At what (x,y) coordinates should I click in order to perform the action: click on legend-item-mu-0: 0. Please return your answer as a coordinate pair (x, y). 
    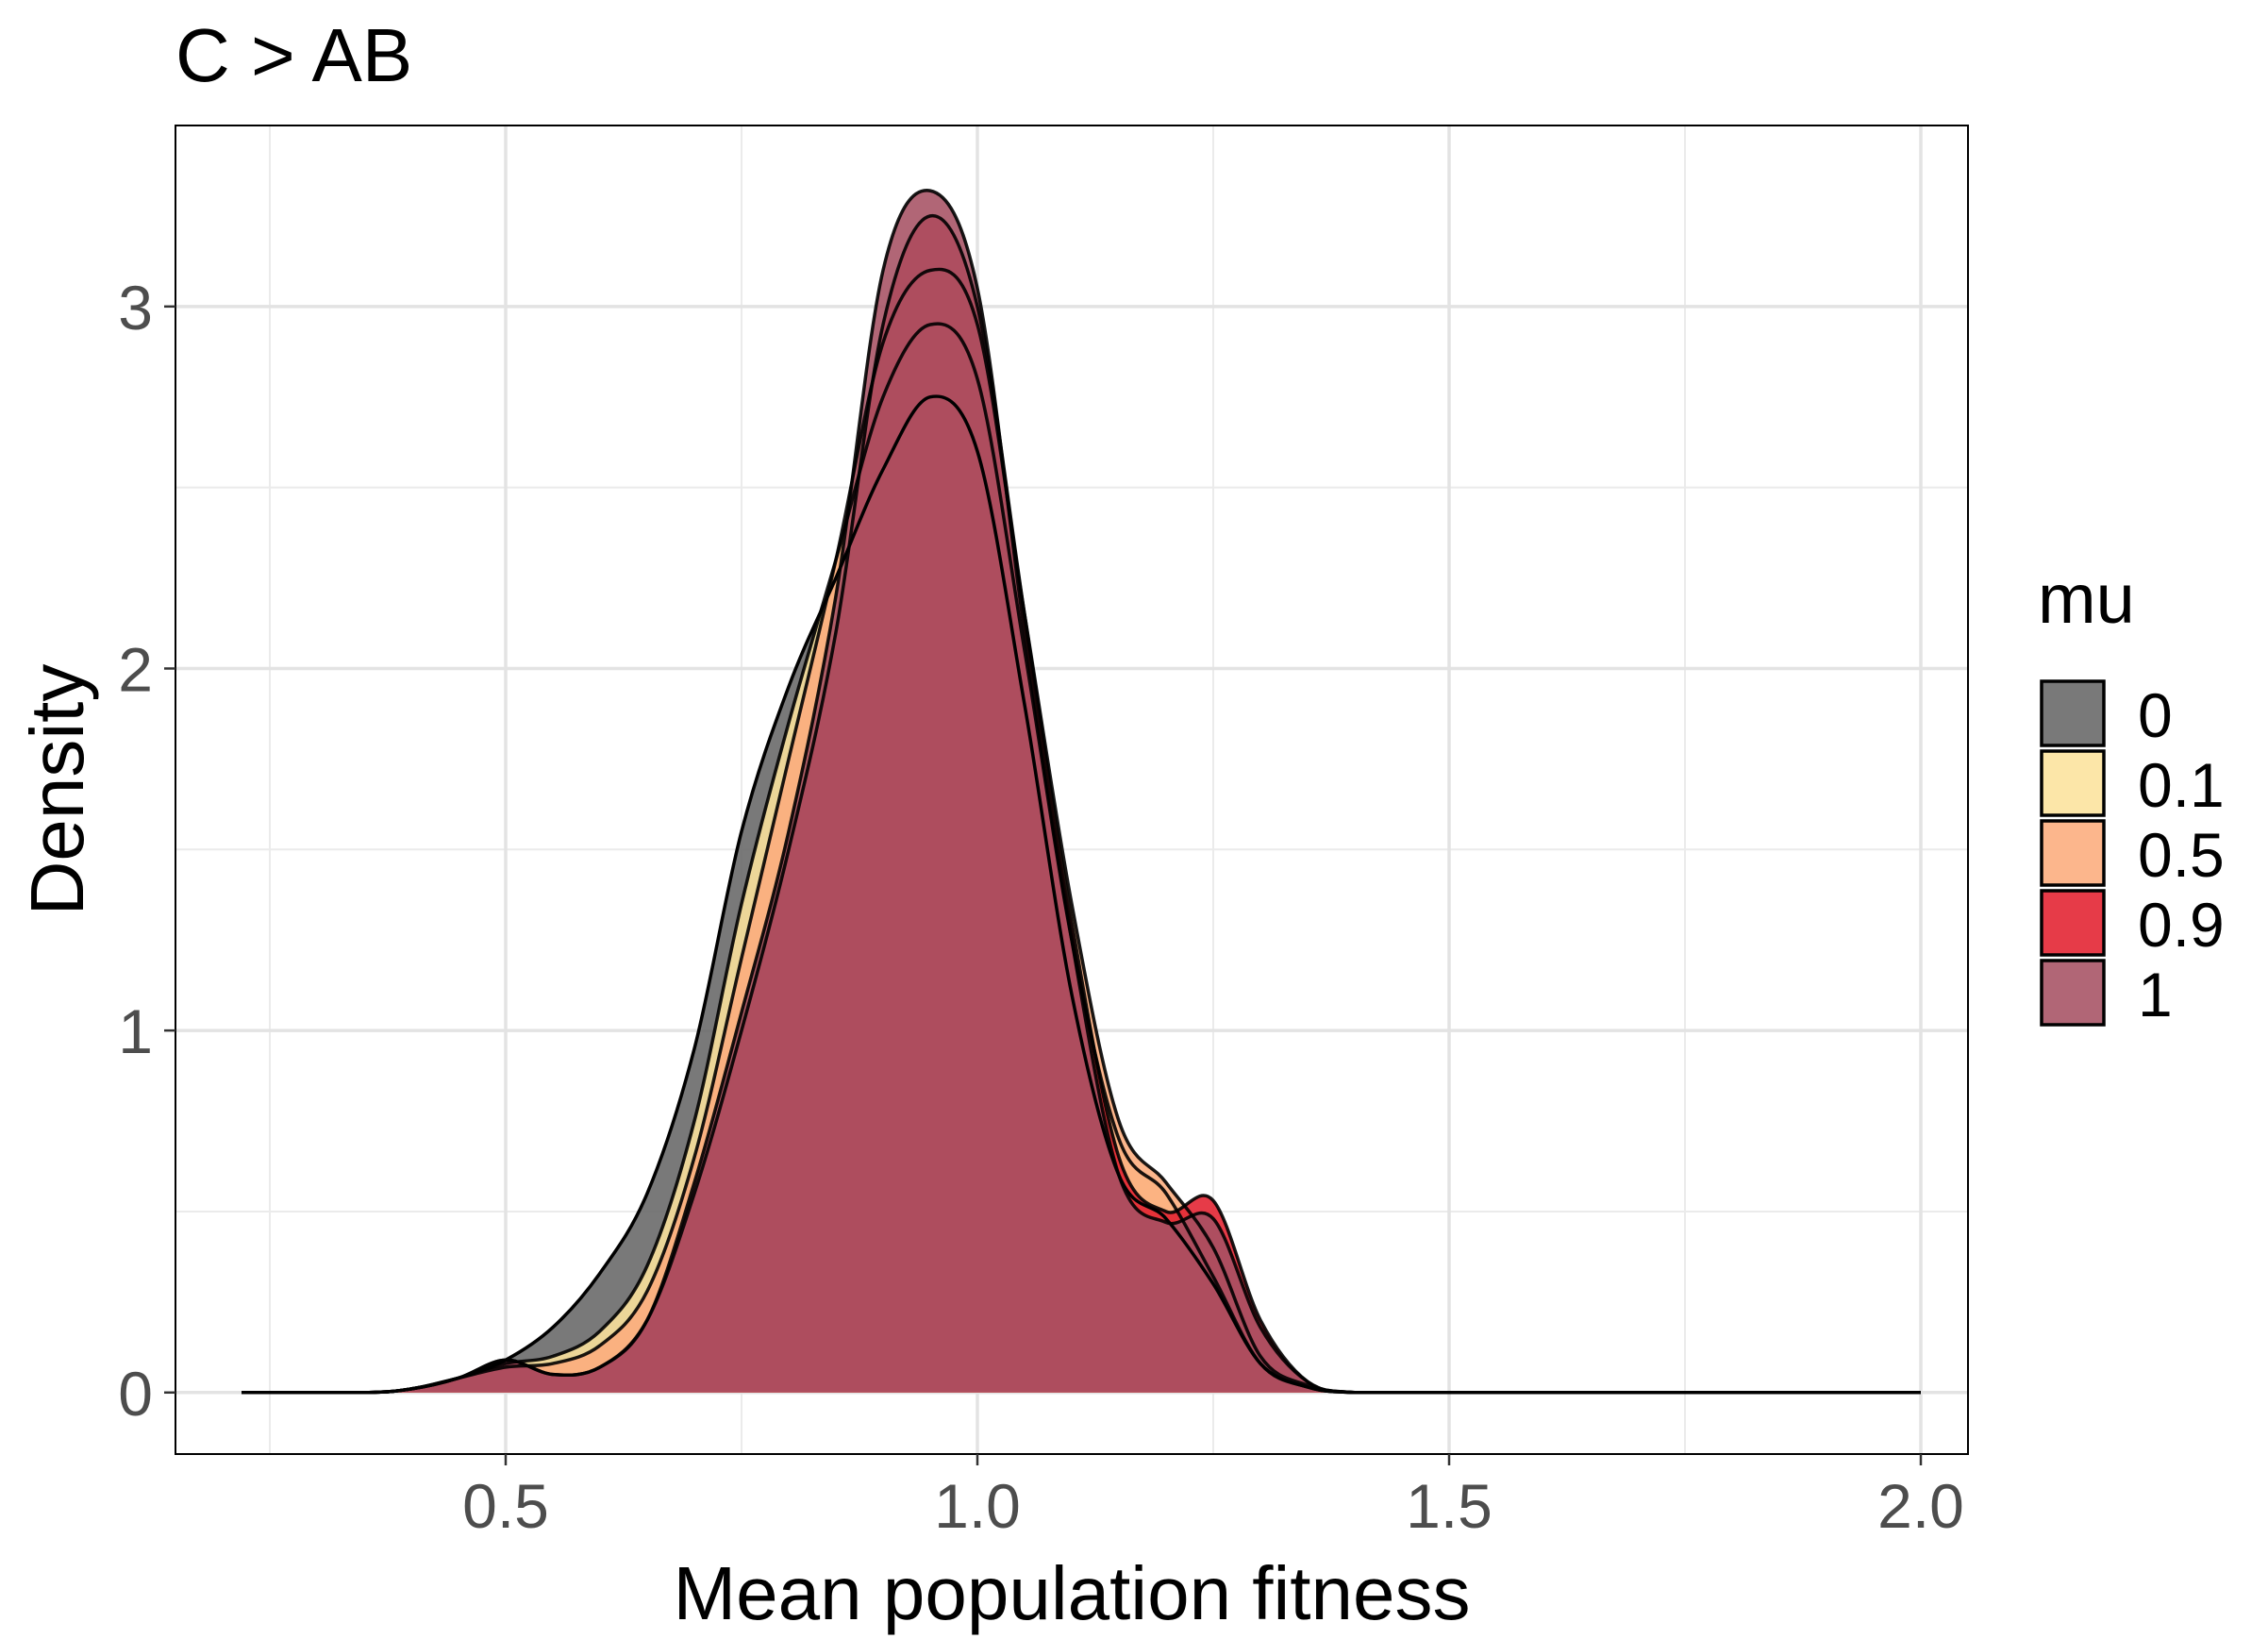
    Looking at the image, I should click on (2106, 714).